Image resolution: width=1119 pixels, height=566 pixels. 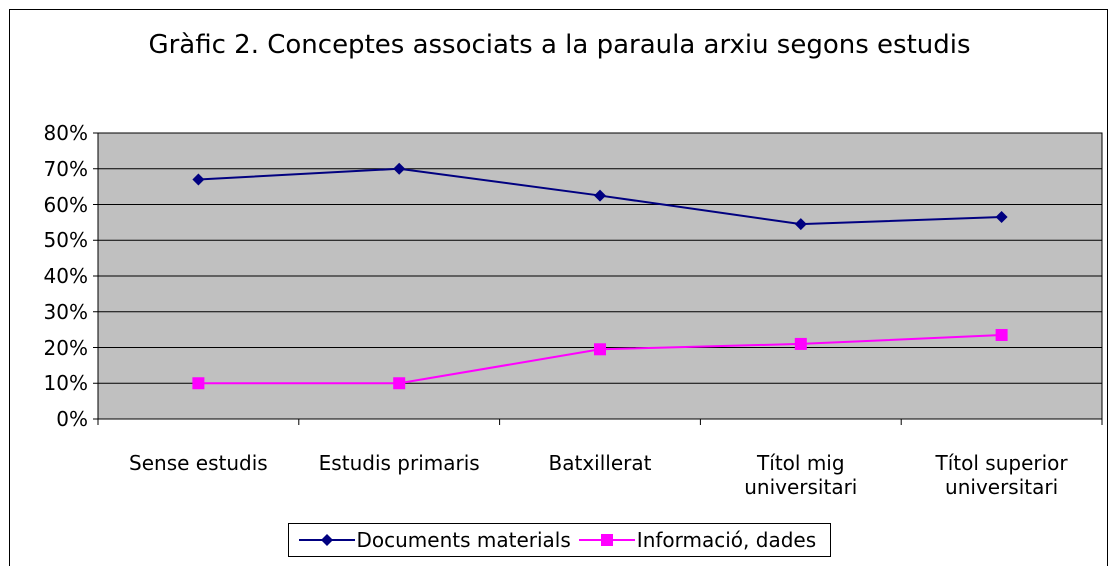 I want to click on x-tick-label: Títol mig universitari, so click(x=801, y=475).